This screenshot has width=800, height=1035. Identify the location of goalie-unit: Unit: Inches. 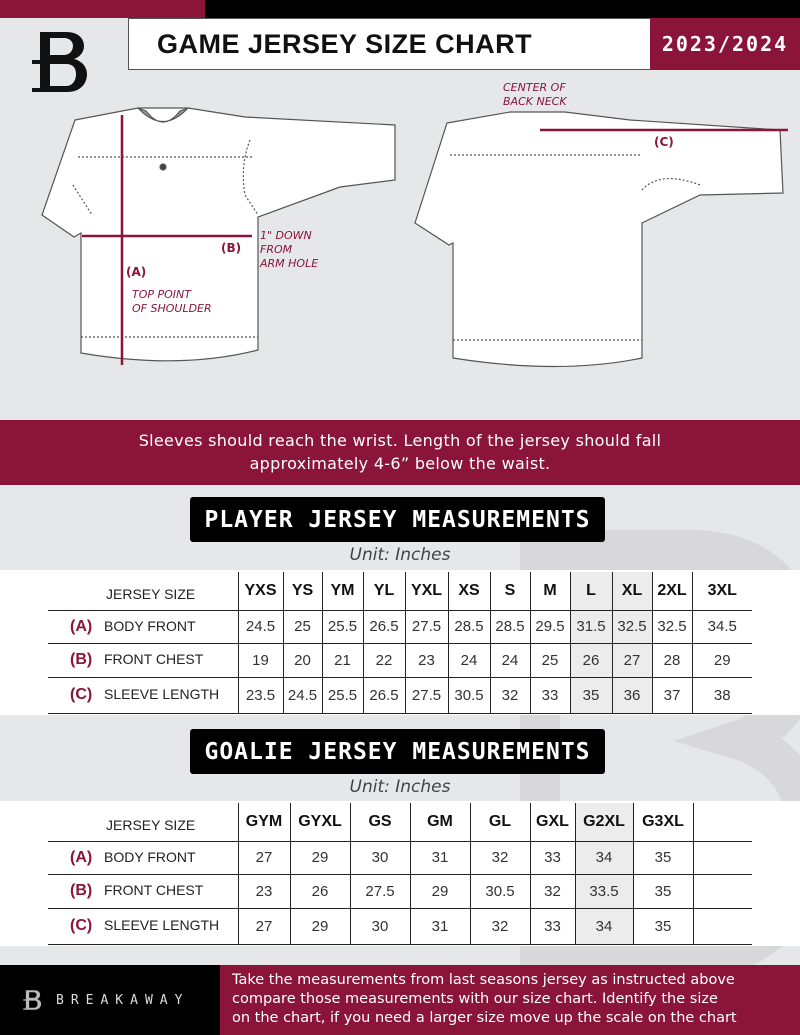
(400, 787).